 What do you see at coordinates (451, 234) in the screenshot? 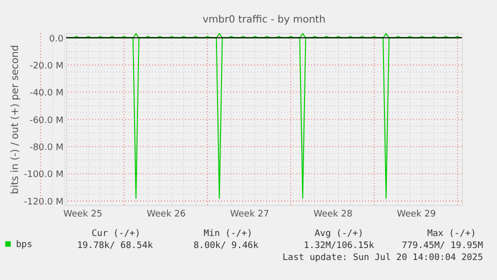
I see `text: Max (-/+)` at bounding box center [451, 234].